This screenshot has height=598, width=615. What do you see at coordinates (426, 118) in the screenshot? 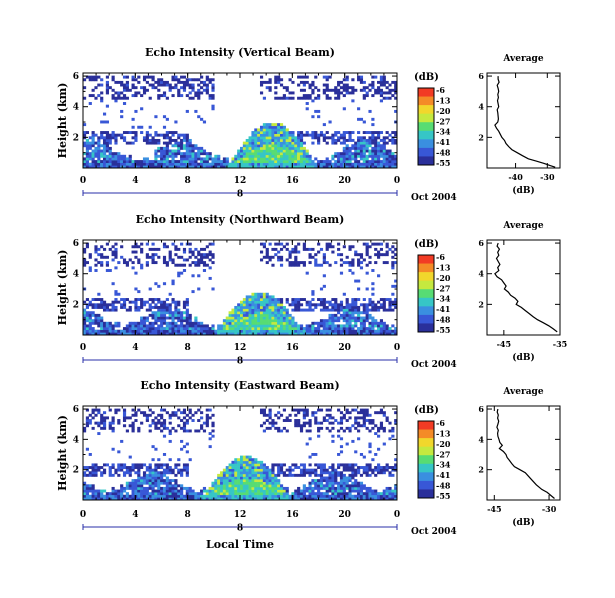
I see `colorbar-swatch` at bounding box center [426, 118].